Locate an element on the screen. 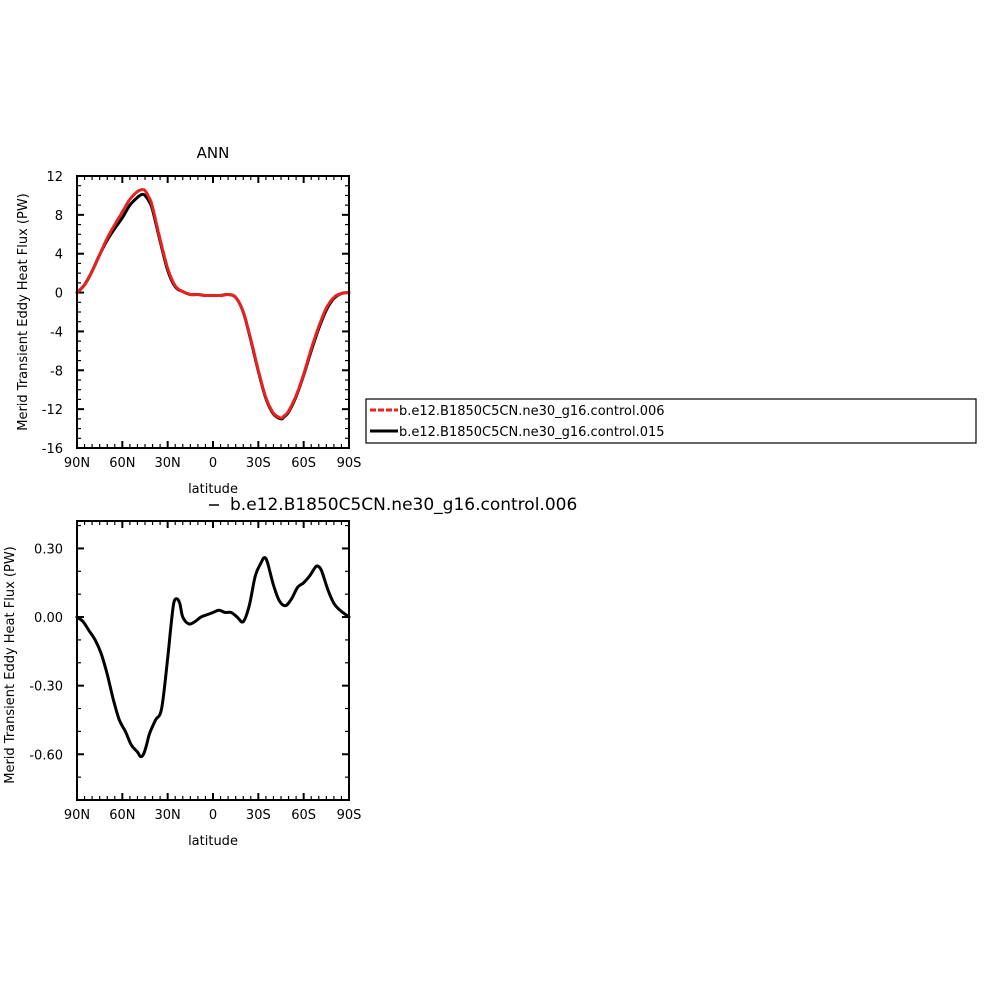 The width and height of the screenshot is (992, 991). bottom-y-axis-label: Merid Transient Eddy Heat Flux (PW) is located at coordinates (10, 665).